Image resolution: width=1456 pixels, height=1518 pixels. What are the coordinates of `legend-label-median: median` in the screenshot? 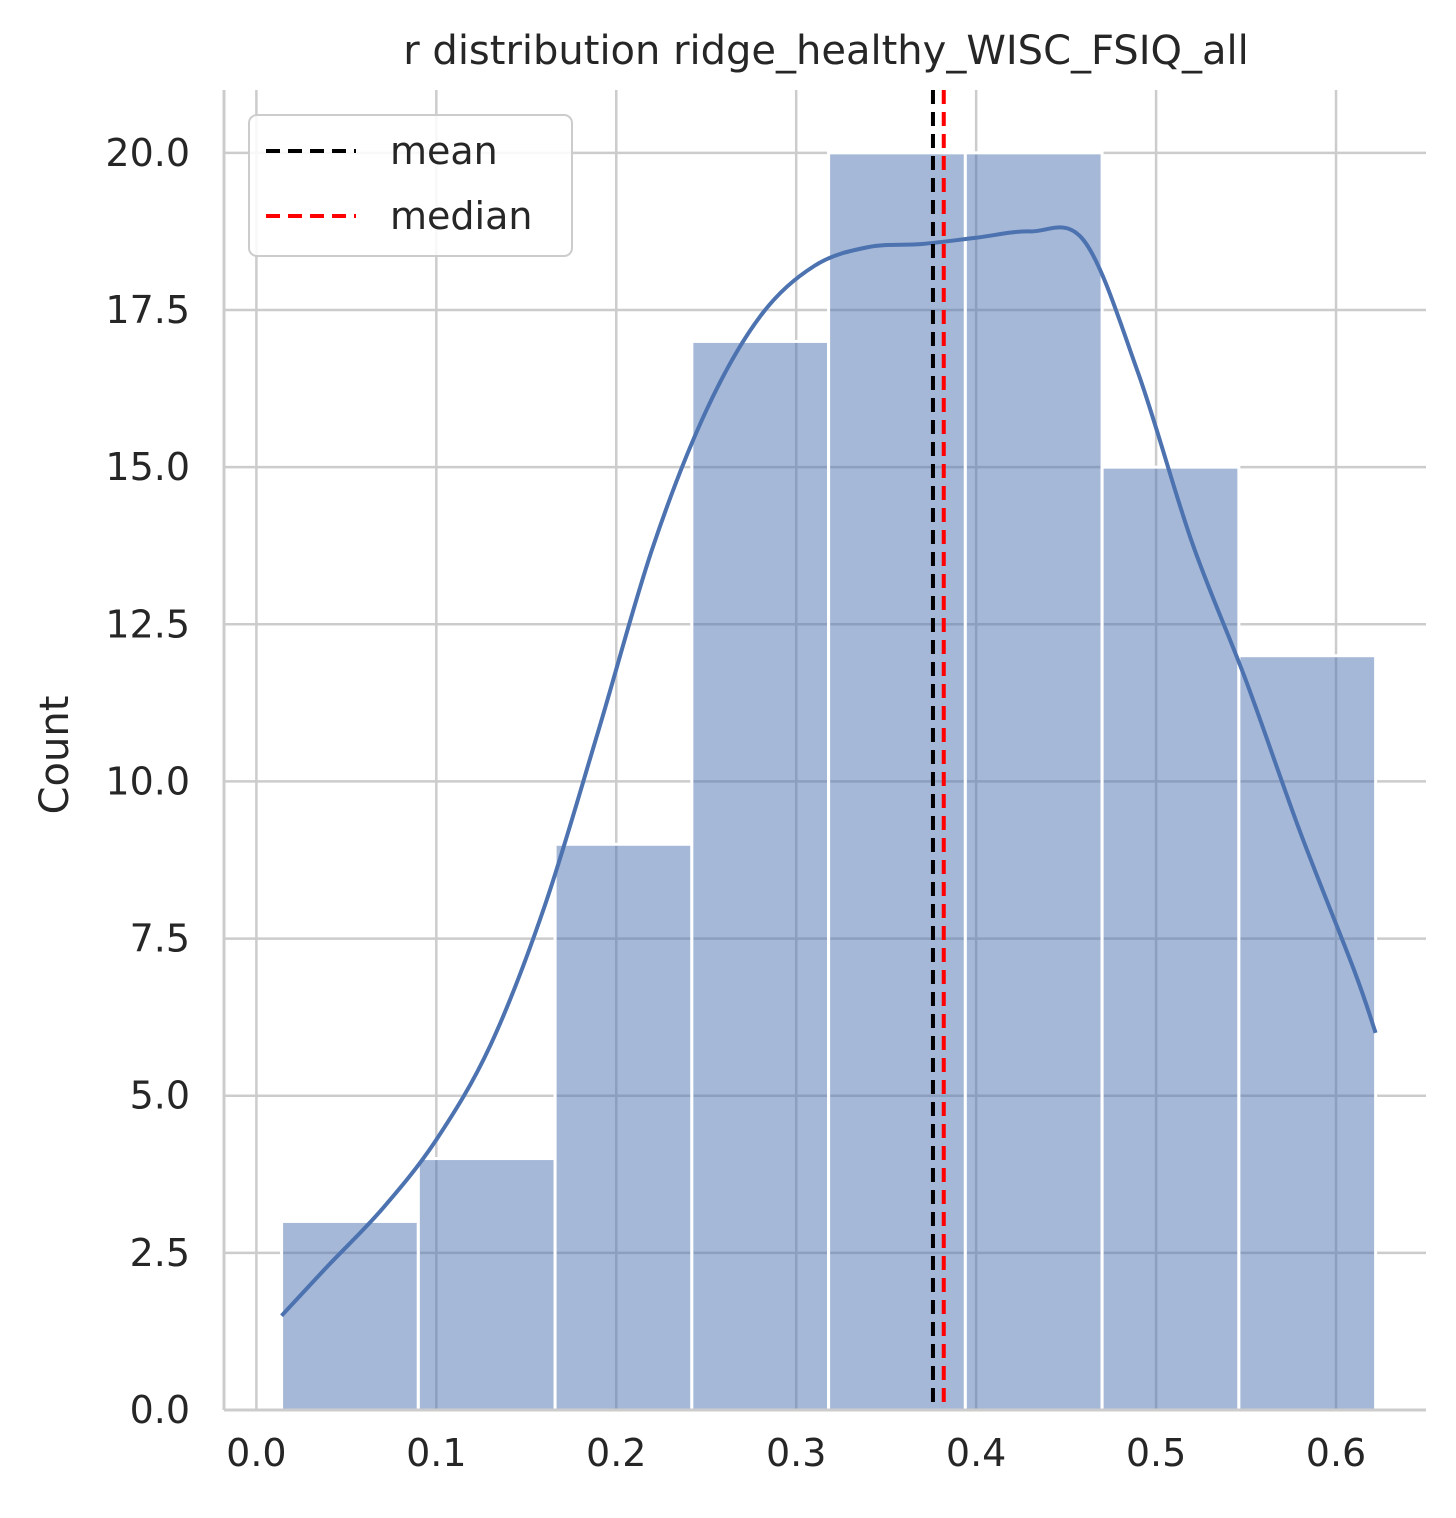 It's located at (461, 216).